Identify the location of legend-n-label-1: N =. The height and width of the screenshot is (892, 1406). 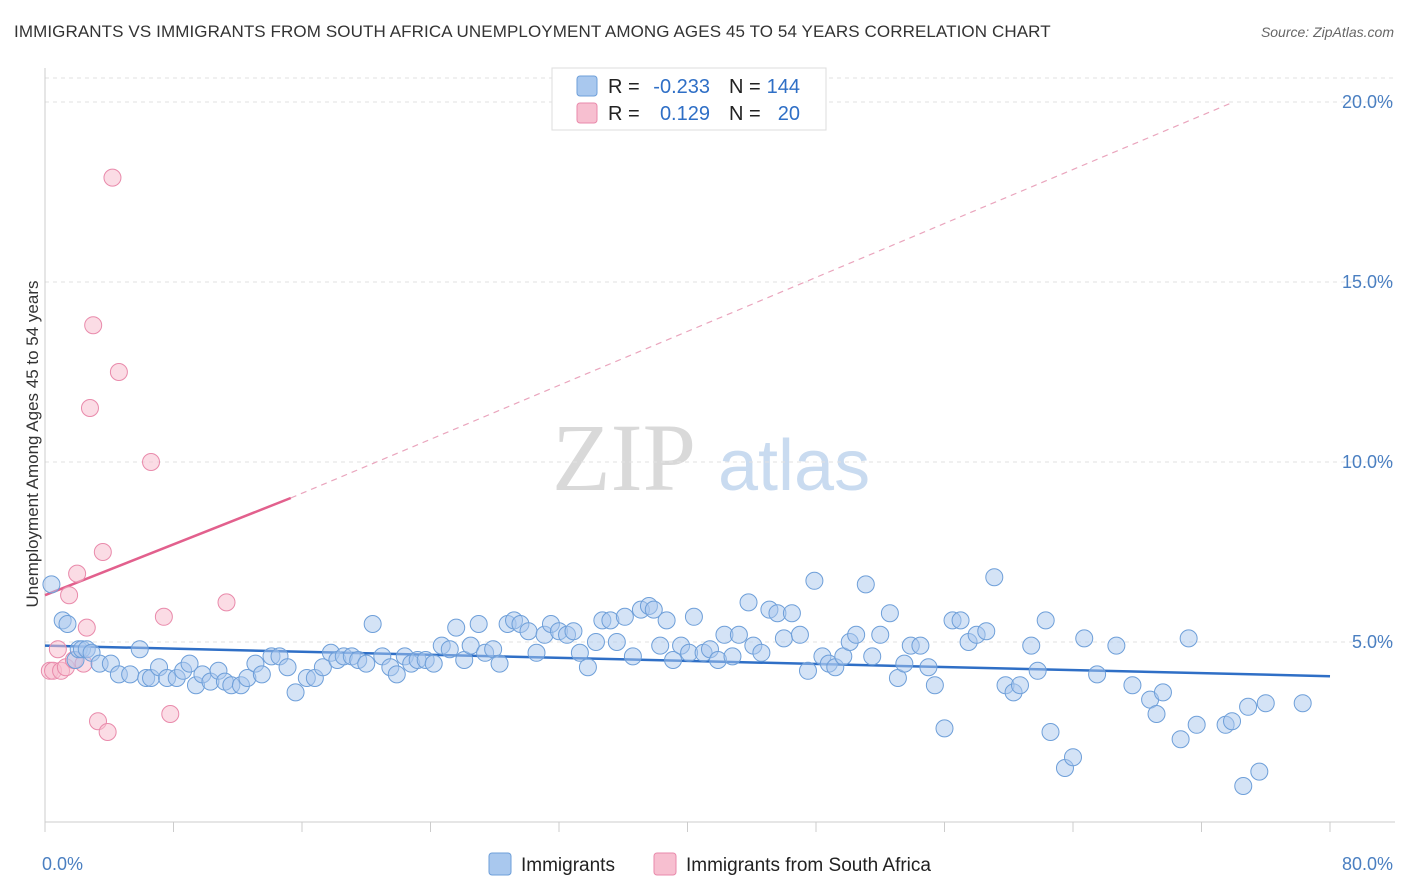
(745, 87).